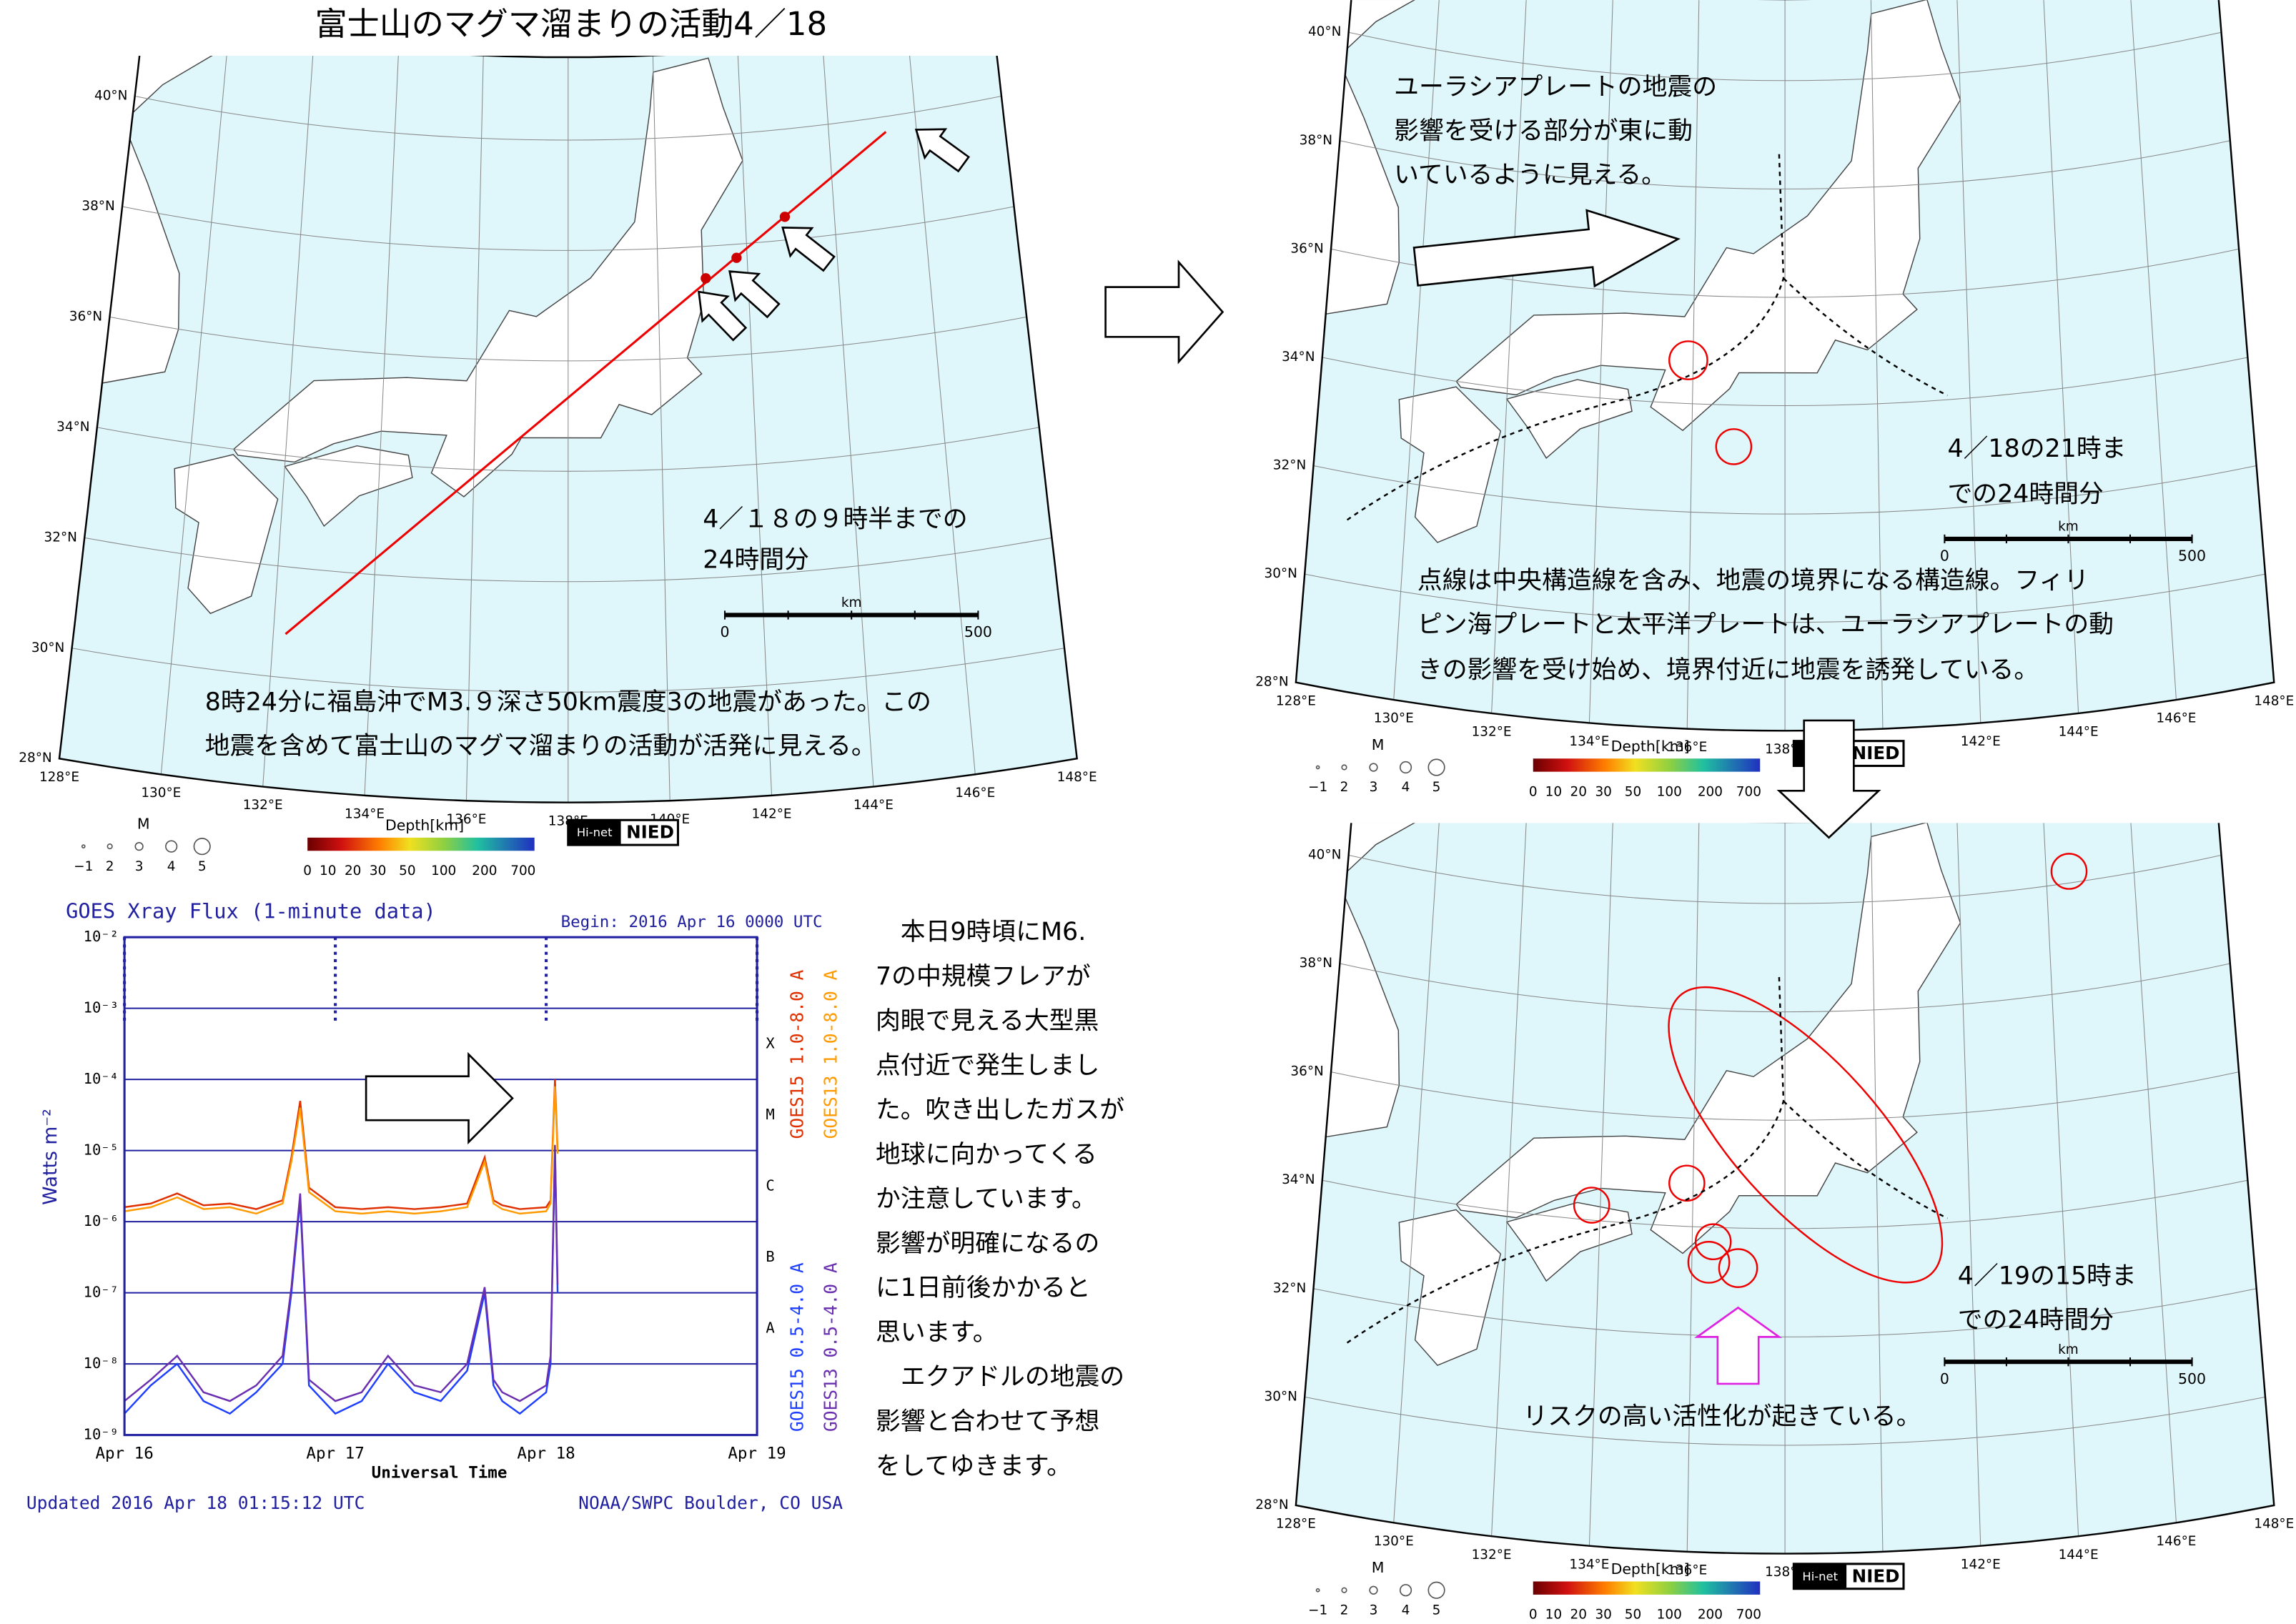  Describe the element at coordinates (1324, 32) in the screenshot. I see `lat-label: 40°N` at that location.